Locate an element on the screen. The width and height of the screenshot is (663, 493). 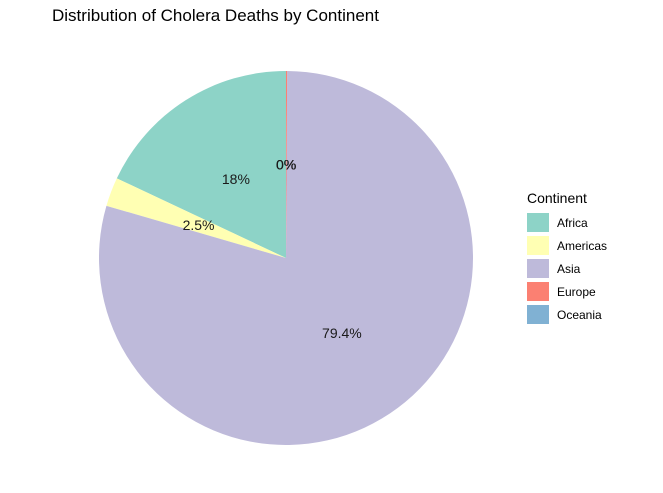
legend-label: Europe is located at coordinates (576, 291).